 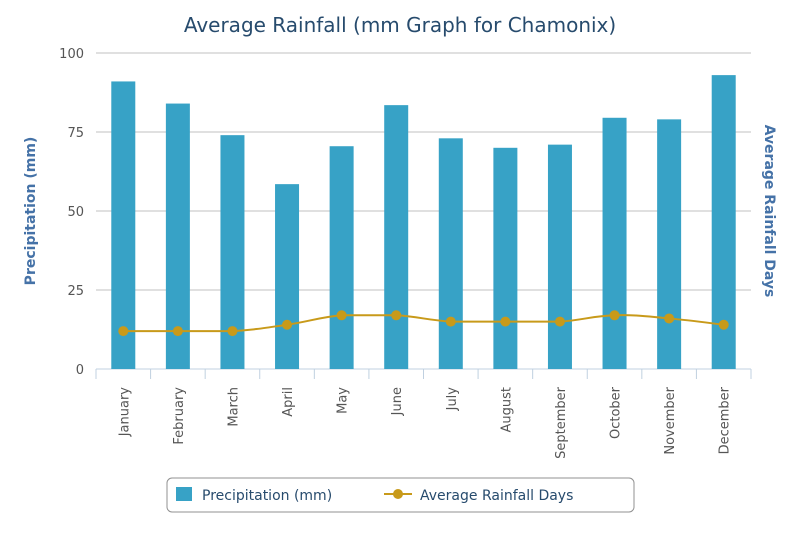 What do you see at coordinates (177, 236) in the screenshot?
I see `bar-february` at bounding box center [177, 236].